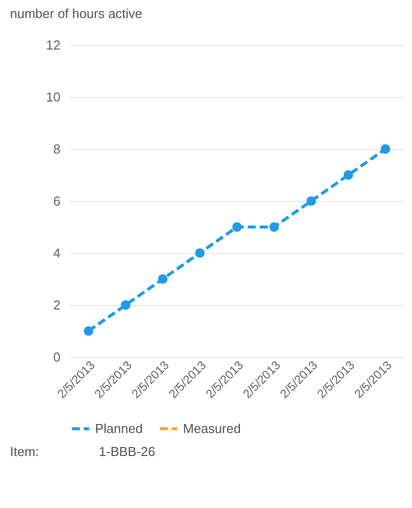  I want to click on chart-title: number of hours active, so click(76, 13).